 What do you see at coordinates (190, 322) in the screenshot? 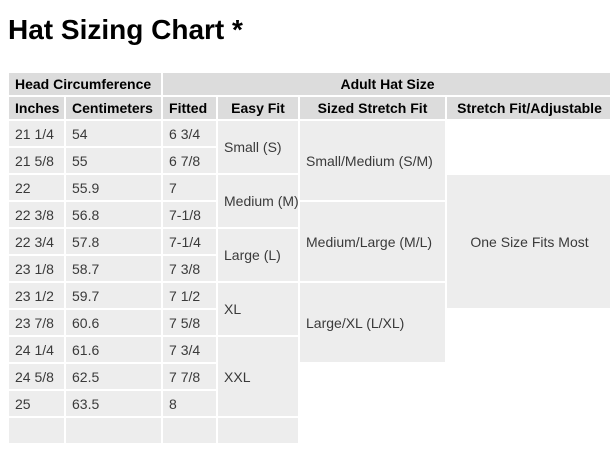
I see `table-cell: 7 5/8` at bounding box center [190, 322].